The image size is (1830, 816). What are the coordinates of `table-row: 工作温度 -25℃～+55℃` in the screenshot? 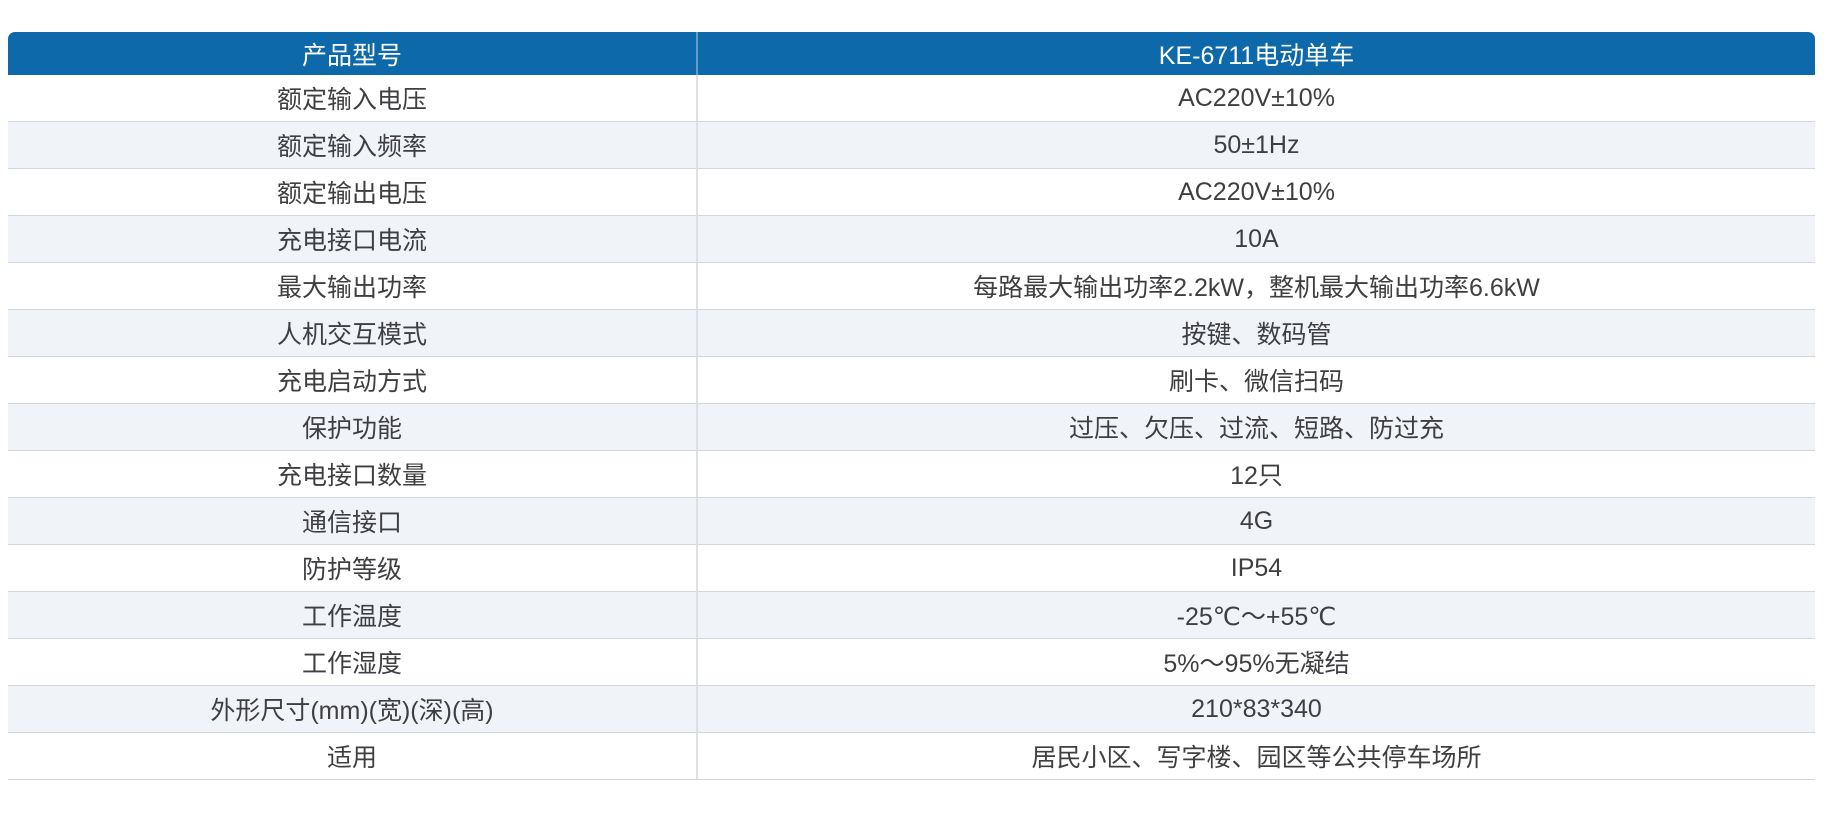 It's located at (911, 615).